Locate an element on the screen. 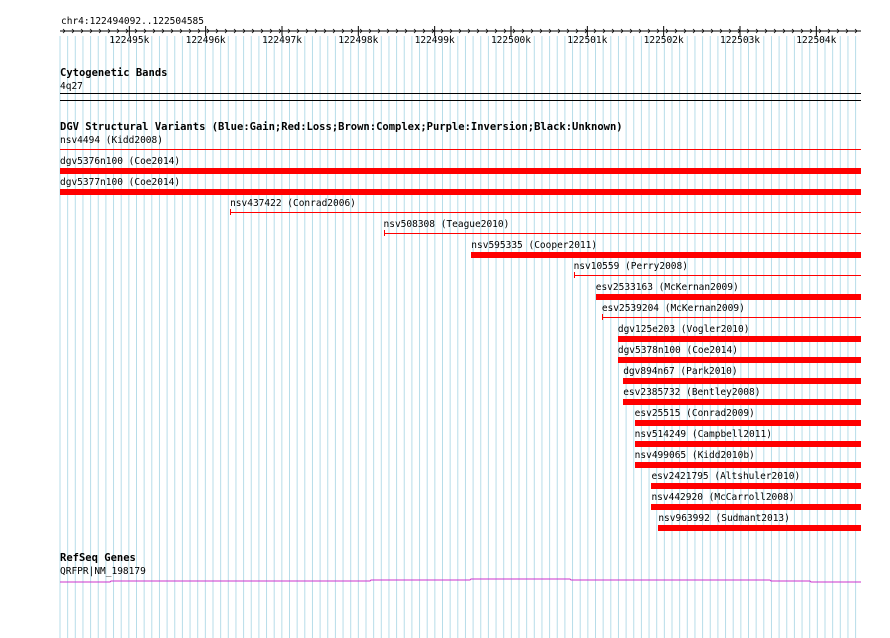 The image size is (890, 638). cytoband-title: Cytogenetic Bands is located at coordinates (114, 73).